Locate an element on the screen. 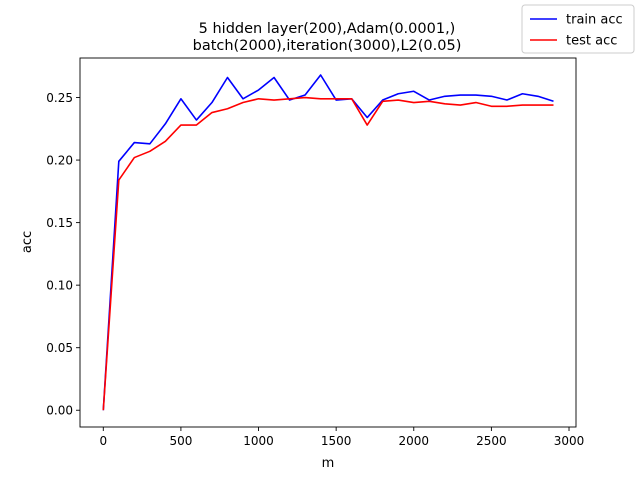 The width and height of the screenshot is (640, 480). legend-frame is located at coordinates (578, 29).